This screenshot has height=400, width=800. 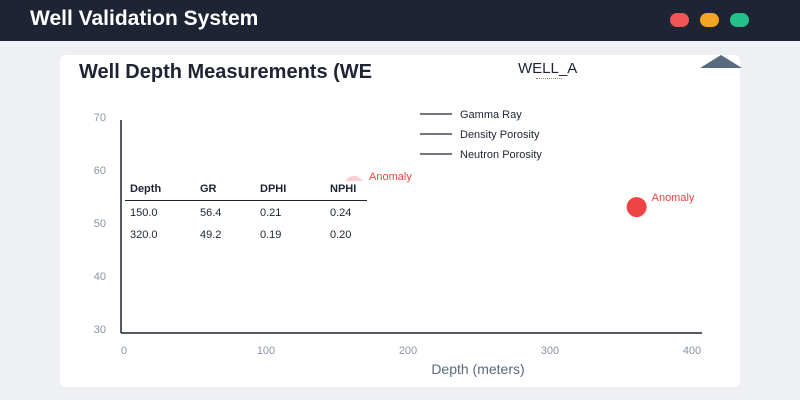 What do you see at coordinates (491, 115) in the screenshot?
I see `legend-label: Gamma Ray` at bounding box center [491, 115].